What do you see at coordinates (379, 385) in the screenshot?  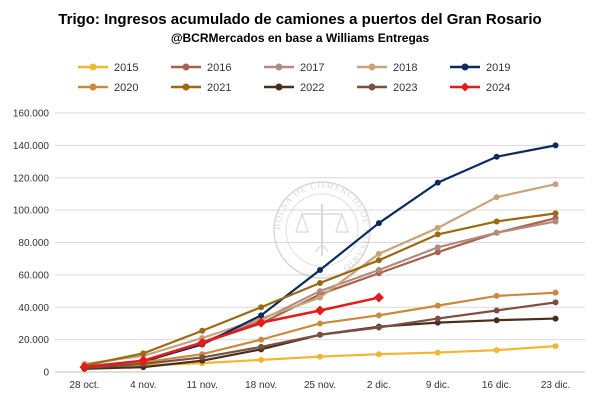 I see `x-tick-label: 2 dic.` at bounding box center [379, 385].